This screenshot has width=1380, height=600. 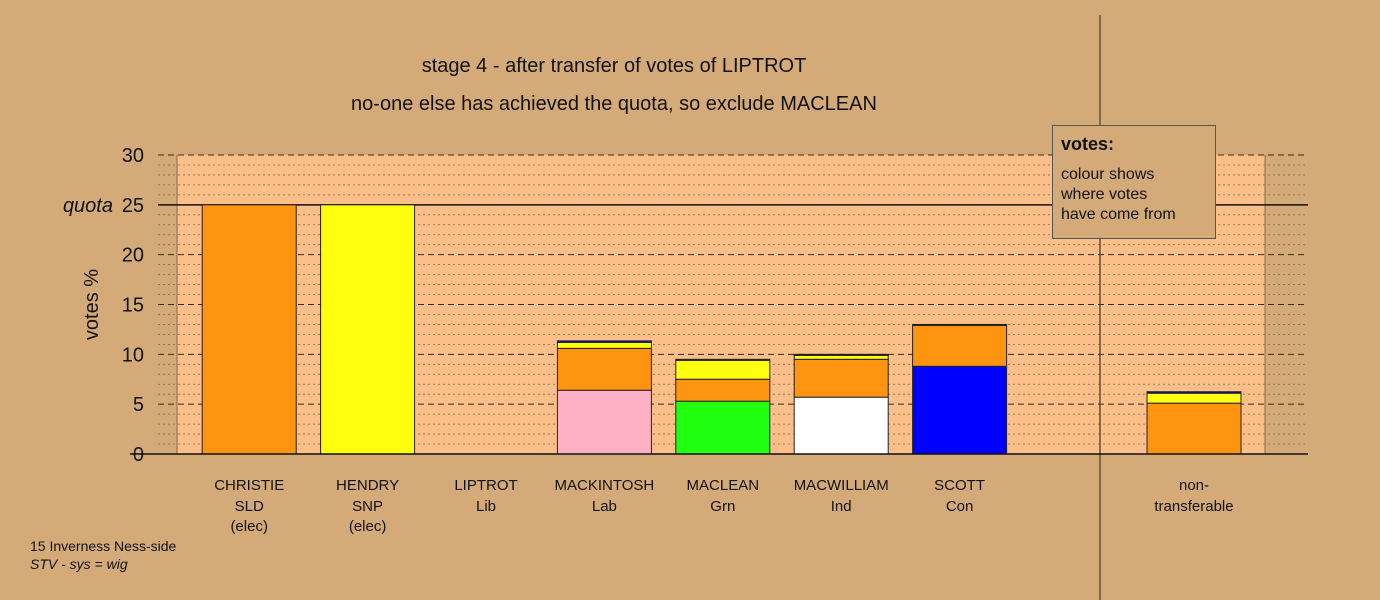 I want to click on y-tick-label: 0, so click(x=138, y=455).